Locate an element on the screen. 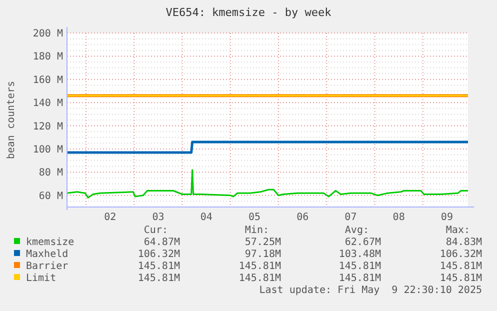 The width and height of the screenshot is (497, 311). line-series is located at coordinates (267, 183).